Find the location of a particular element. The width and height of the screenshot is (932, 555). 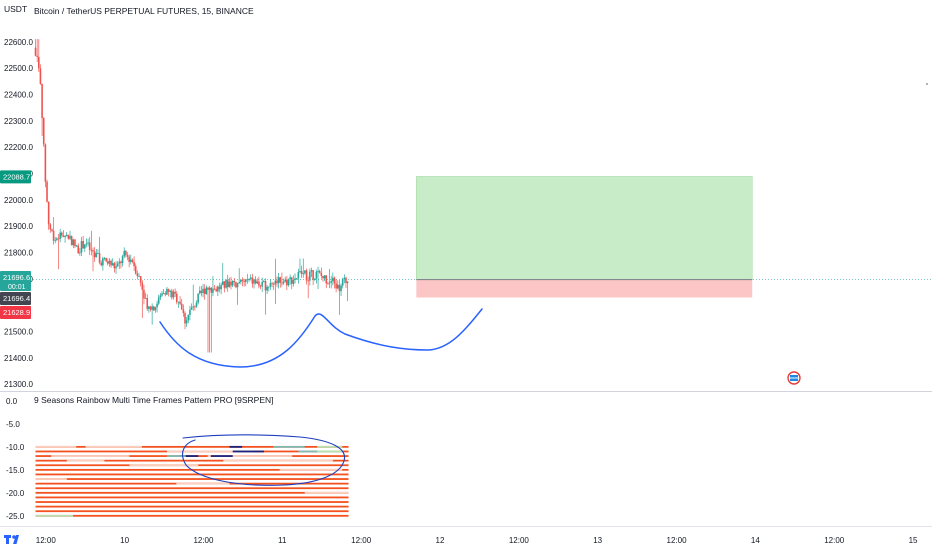

tv-logo-mark is located at coordinates (11, 539).